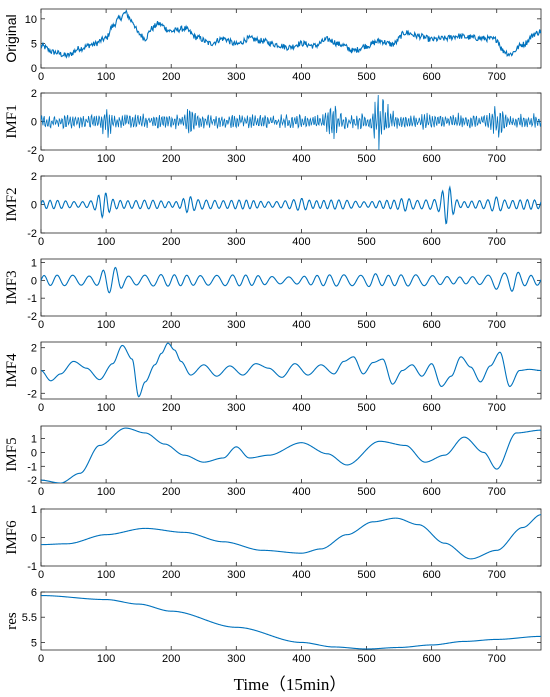  I want to click on panel-8: 0 100 200 300 400 500 600 700 5 5.5 6 res, so click(273, 626).